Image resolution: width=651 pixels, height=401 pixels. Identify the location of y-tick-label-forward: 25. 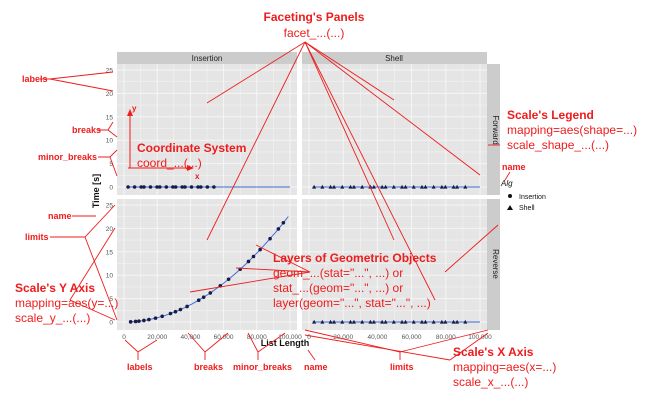
(110, 71).